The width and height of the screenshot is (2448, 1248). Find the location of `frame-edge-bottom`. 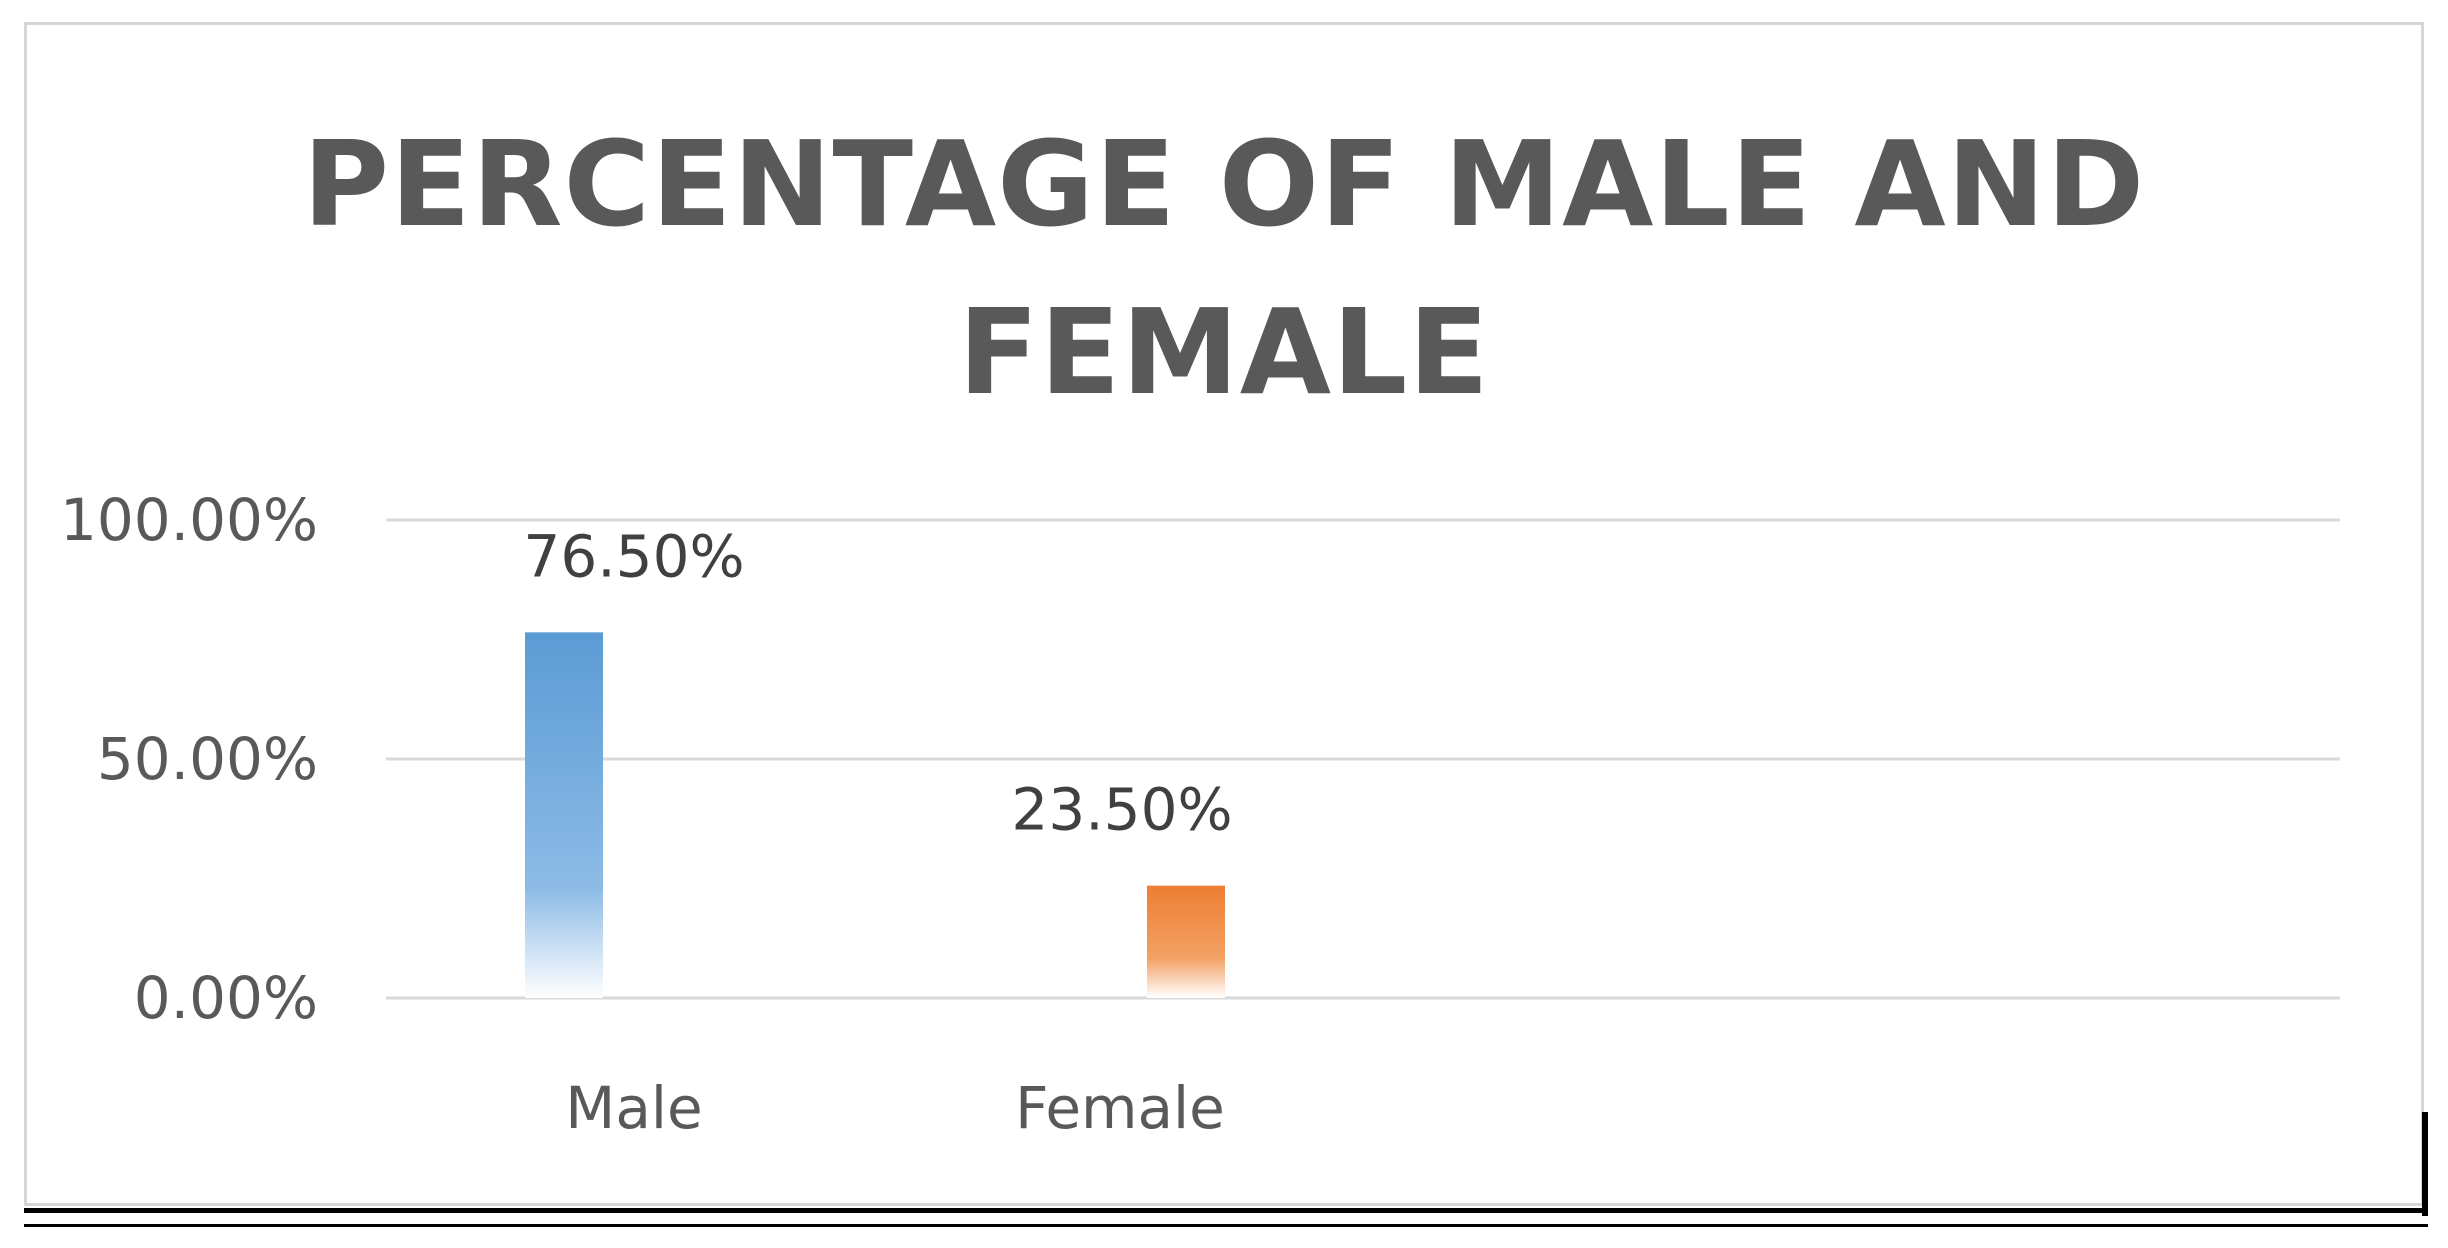

frame-edge-bottom is located at coordinates (1226, 1210).